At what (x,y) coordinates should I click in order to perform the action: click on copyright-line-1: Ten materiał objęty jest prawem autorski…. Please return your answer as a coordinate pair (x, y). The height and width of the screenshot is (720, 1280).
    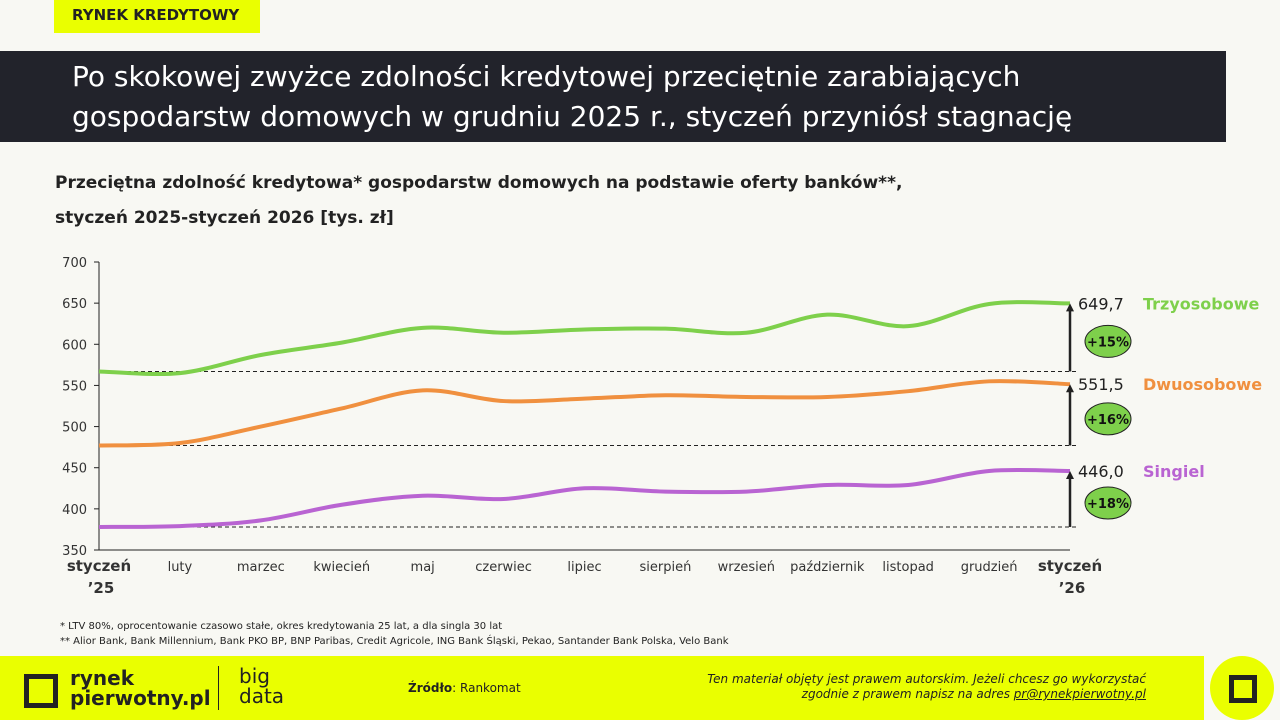
    Looking at the image, I should click on (926, 679).